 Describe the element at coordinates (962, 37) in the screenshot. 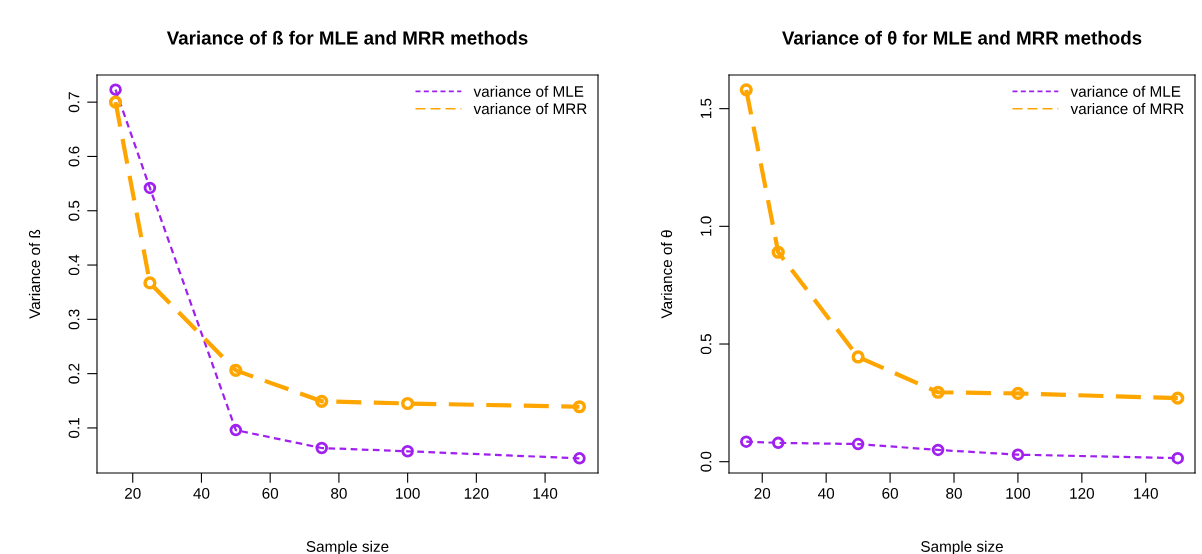

I see `chart-title: Variance of θ for MLE and MRR methods` at that location.